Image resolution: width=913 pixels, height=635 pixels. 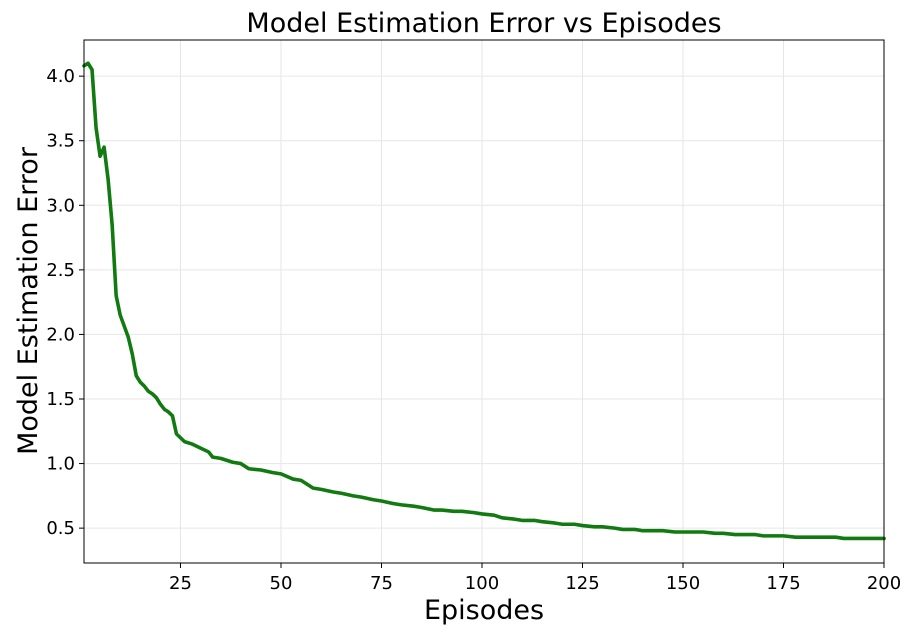 What do you see at coordinates (535, 578) in the screenshot?
I see `x-axis-ticks: 25 50 75 100 125 150 175 200` at bounding box center [535, 578].